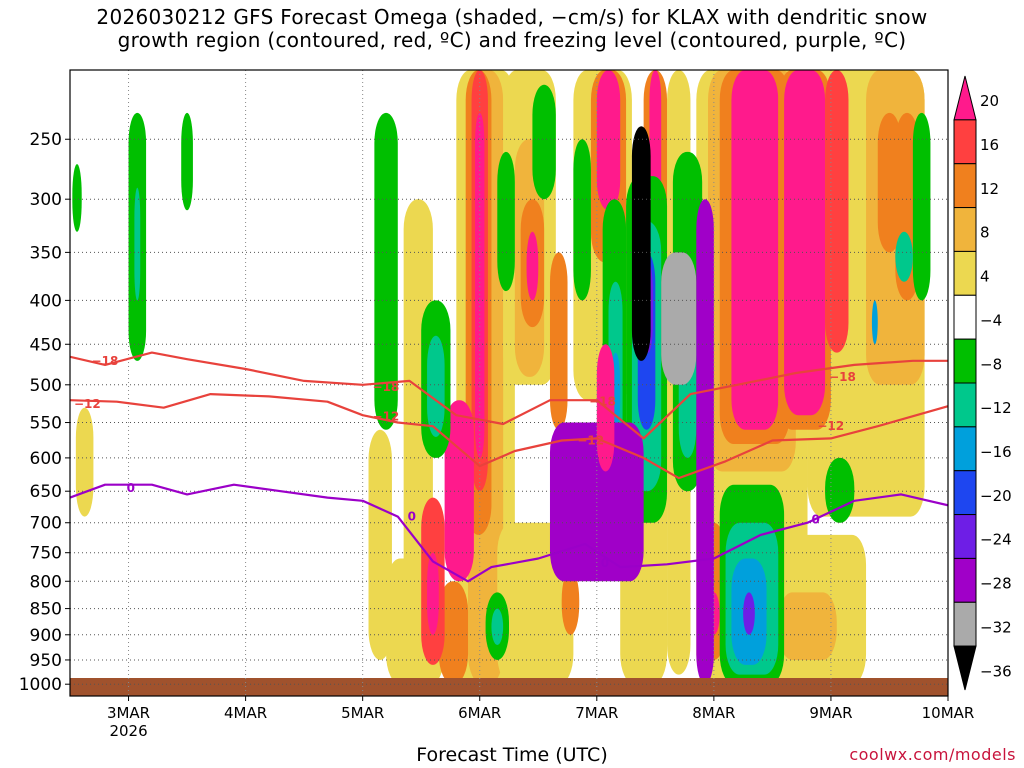 The height and width of the screenshot is (768, 1024). I want to click on x-tick-label-9MAR: 9MAR, so click(830, 713).